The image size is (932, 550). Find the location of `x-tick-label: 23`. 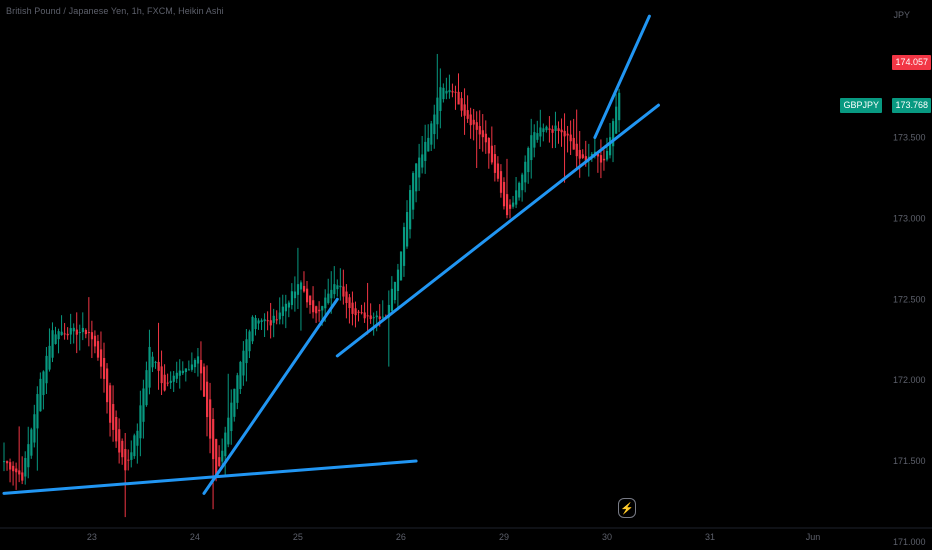

x-tick-label: 23 is located at coordinates (92, 537).